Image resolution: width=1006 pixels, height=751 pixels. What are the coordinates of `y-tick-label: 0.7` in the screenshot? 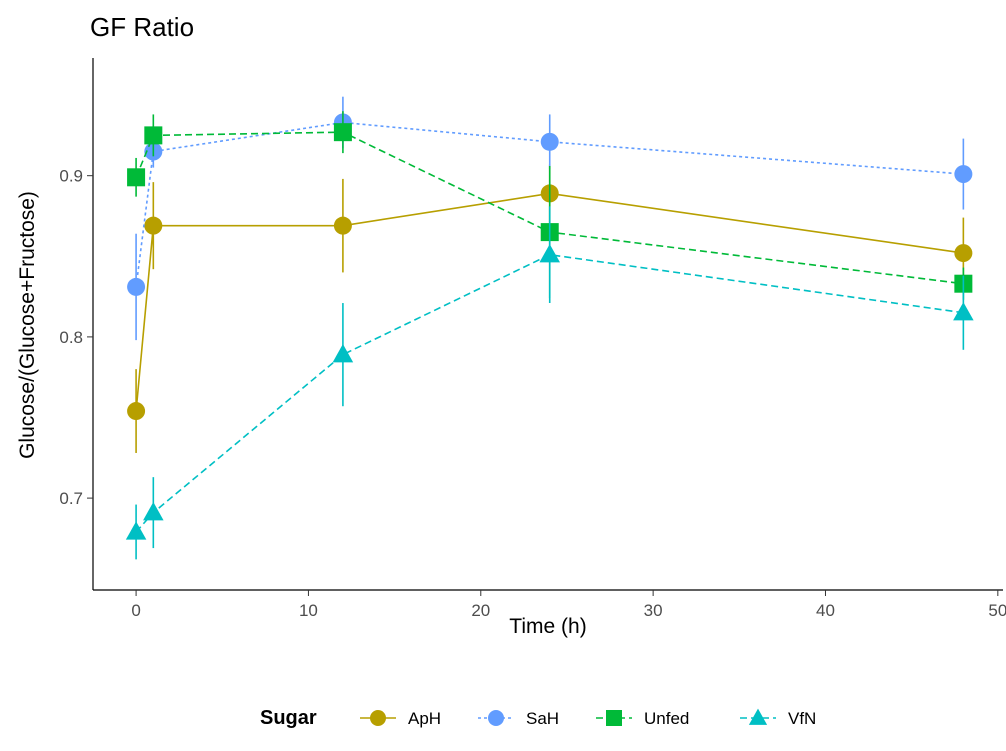 It's located at (71, 498).